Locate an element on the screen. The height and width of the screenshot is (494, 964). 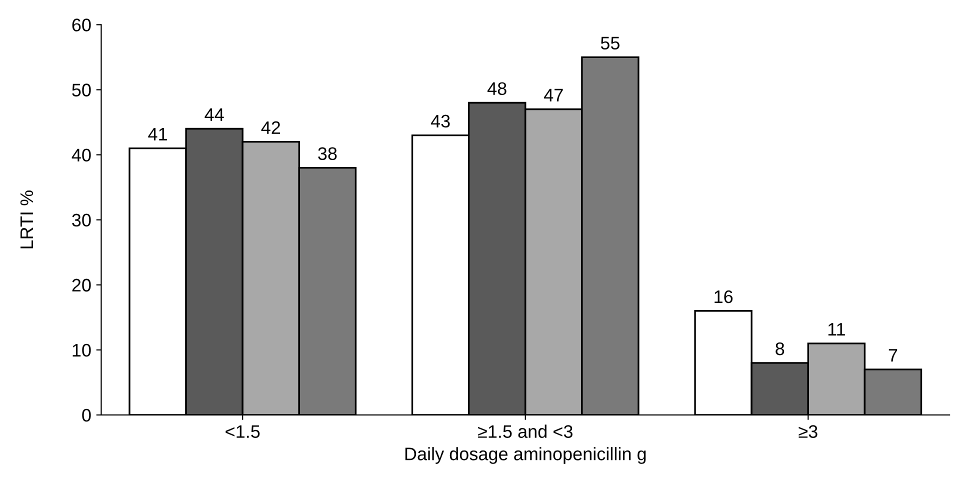
x-tick-label: ≥1.5 and <3 is located at coordinates (525, 431).